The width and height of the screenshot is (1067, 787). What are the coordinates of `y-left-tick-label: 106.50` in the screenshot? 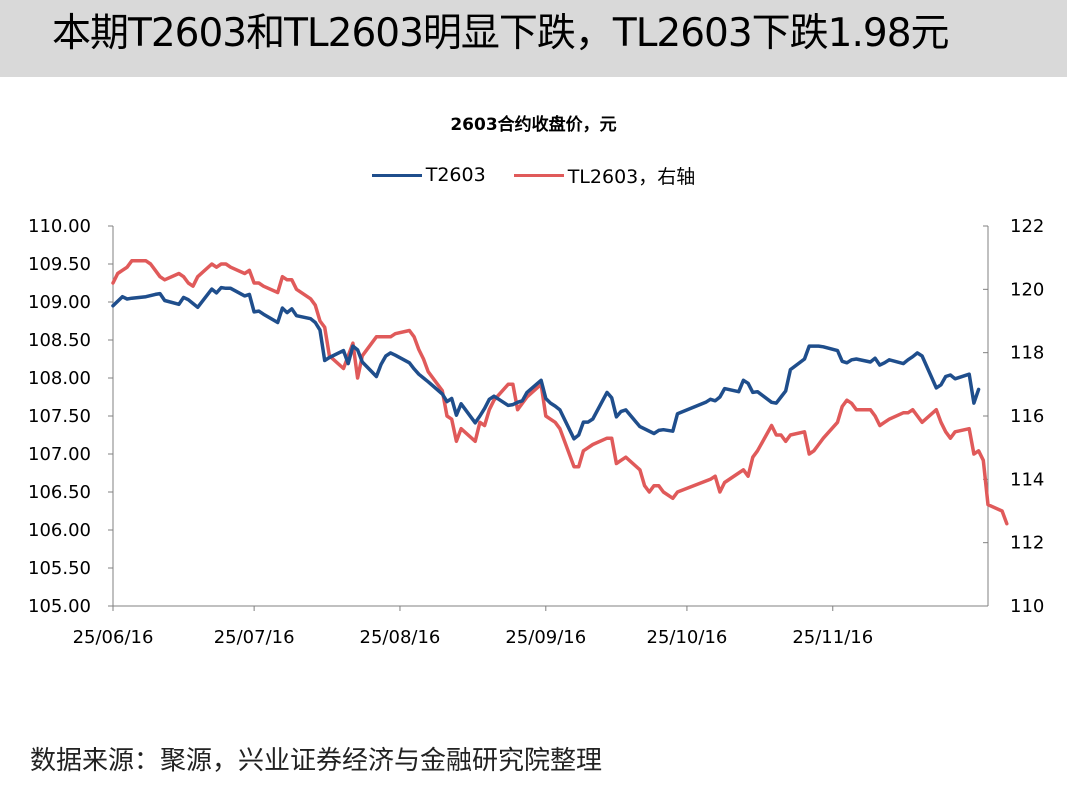 It's located at (59, 492).